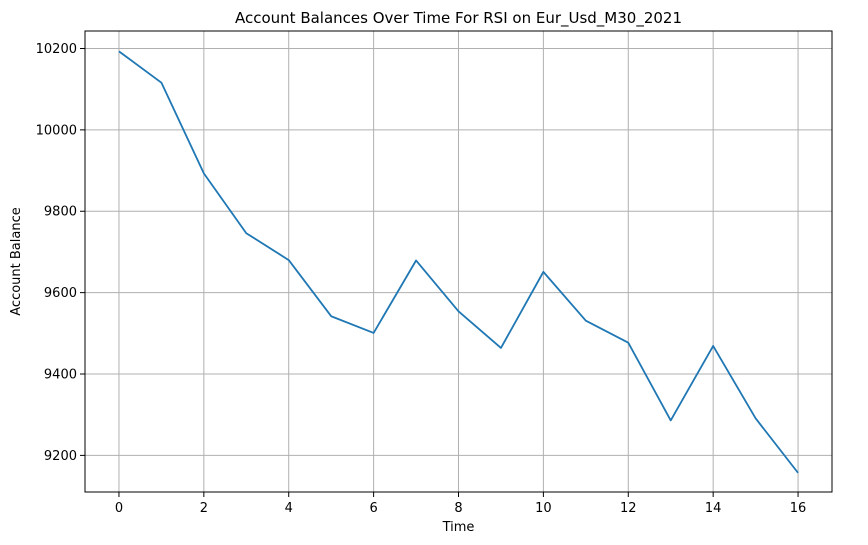 The width and height of the screenshot is (868, 545). What do you see at coordinates (289, 508) in the screenshot?
I see `x-tick-label: 4` at bounding box center [289, 508].